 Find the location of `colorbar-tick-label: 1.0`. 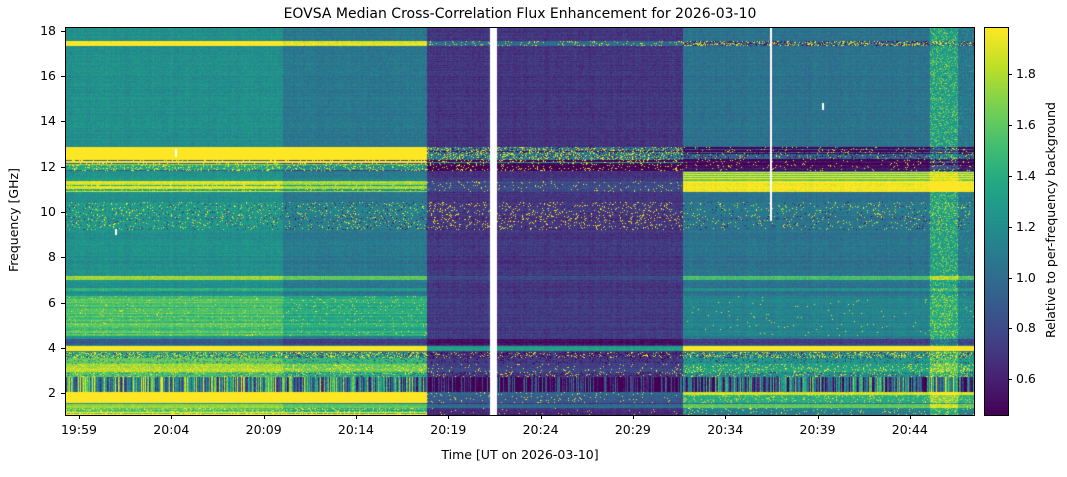

colorbar-tick-label: 1.0 is located at coordinates (1026, 277).